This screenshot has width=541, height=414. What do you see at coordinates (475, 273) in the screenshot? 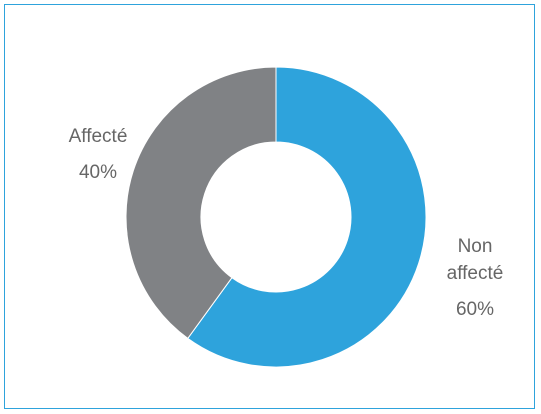
I see `slice-label-non-affecte-line2: affecté` at bounding box center [475, 273].